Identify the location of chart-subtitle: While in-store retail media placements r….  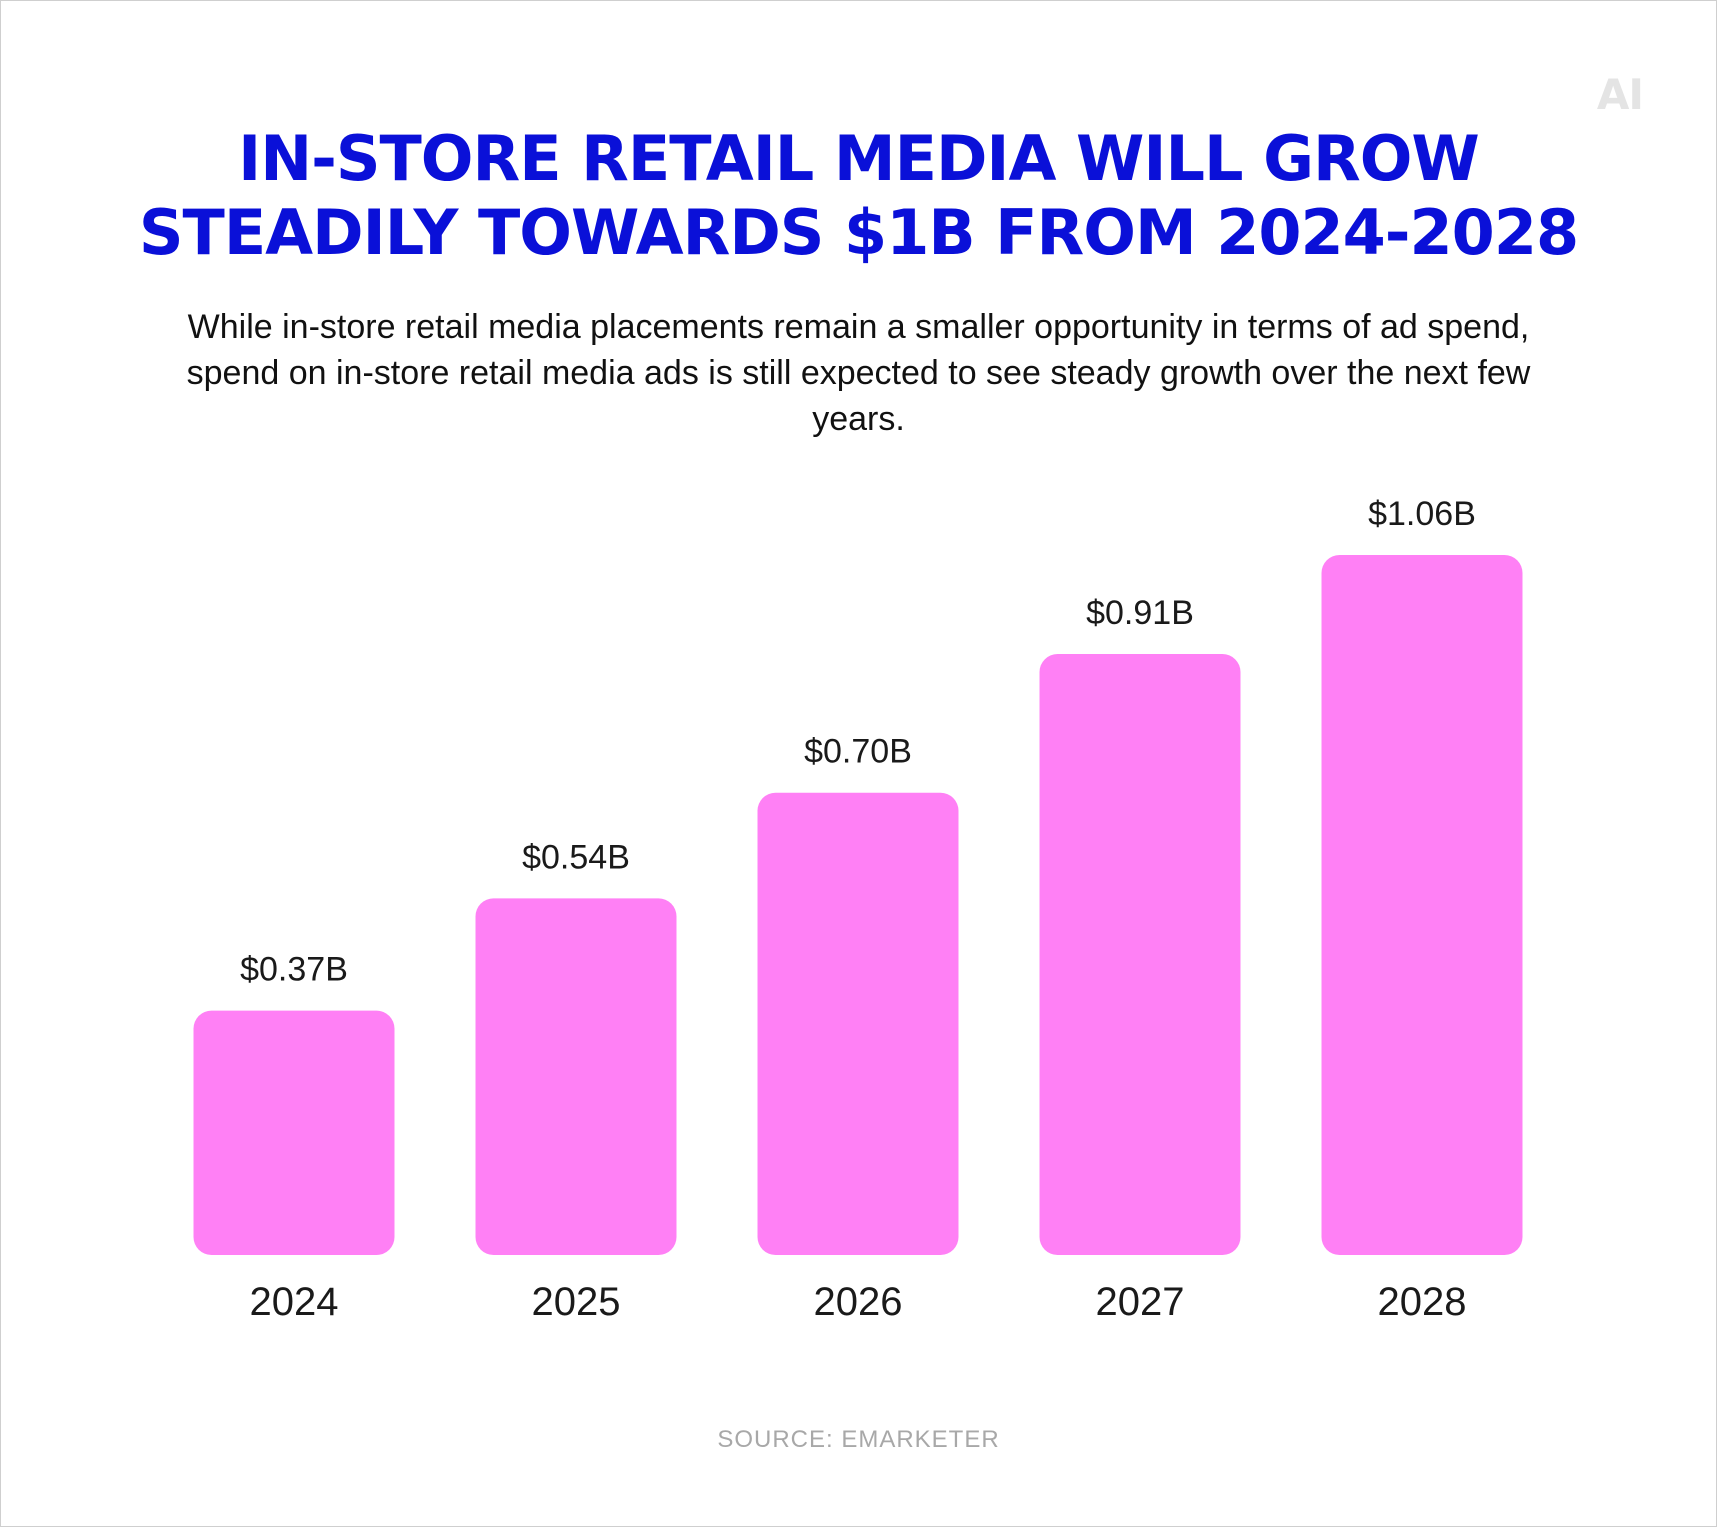
(858, 373).